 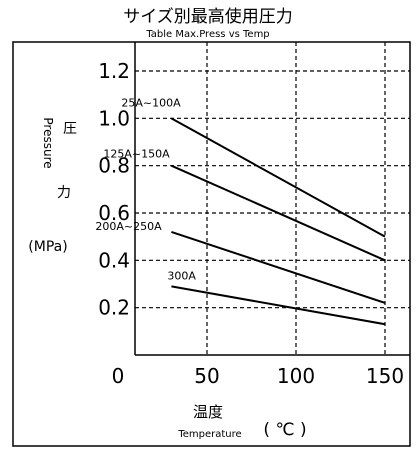 What do you see at coordinates (114, 118) in the screenshot?
I see `y-tick-label: 1.0` at bounding box center [114, 118].